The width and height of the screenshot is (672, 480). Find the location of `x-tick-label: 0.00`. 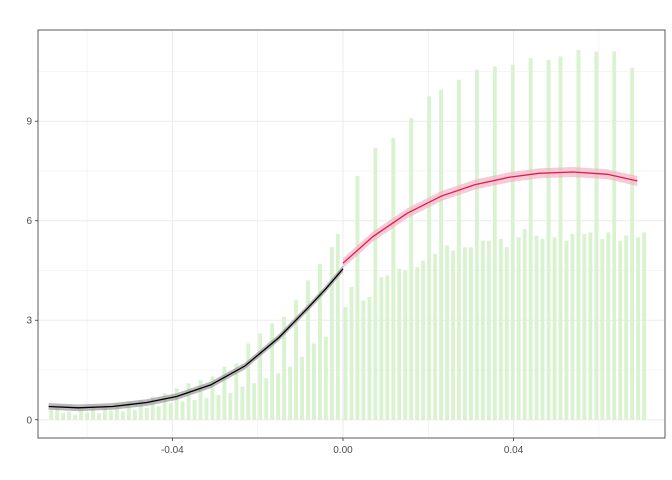

x-tick-label: 0.00 is located at coordinates (343, 450).